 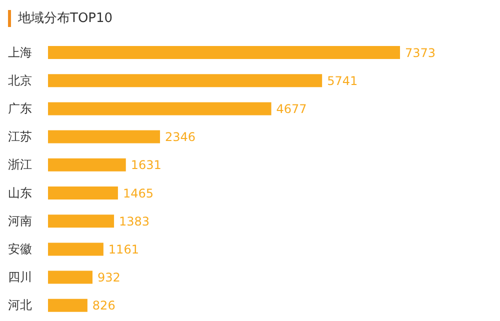 What do you see at coordinates (104, 305) in the screenshot?
I see `data-label: 826` at bounding box center [104, 305].